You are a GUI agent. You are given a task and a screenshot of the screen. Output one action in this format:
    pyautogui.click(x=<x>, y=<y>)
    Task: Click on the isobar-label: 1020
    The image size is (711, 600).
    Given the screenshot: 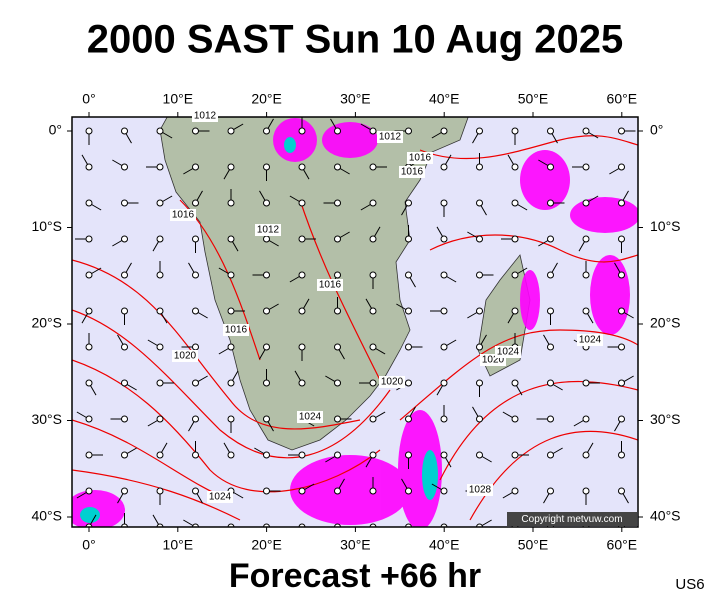 What is the action you would take?
    pyautogui.click(x=493, y=360)
    